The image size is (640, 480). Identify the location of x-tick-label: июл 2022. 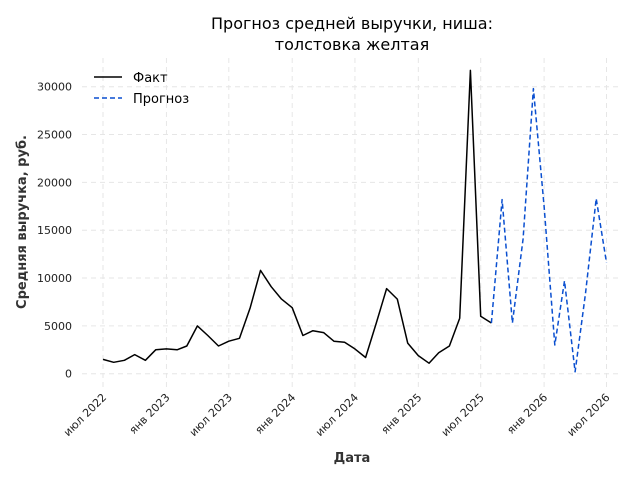
(85, 415).